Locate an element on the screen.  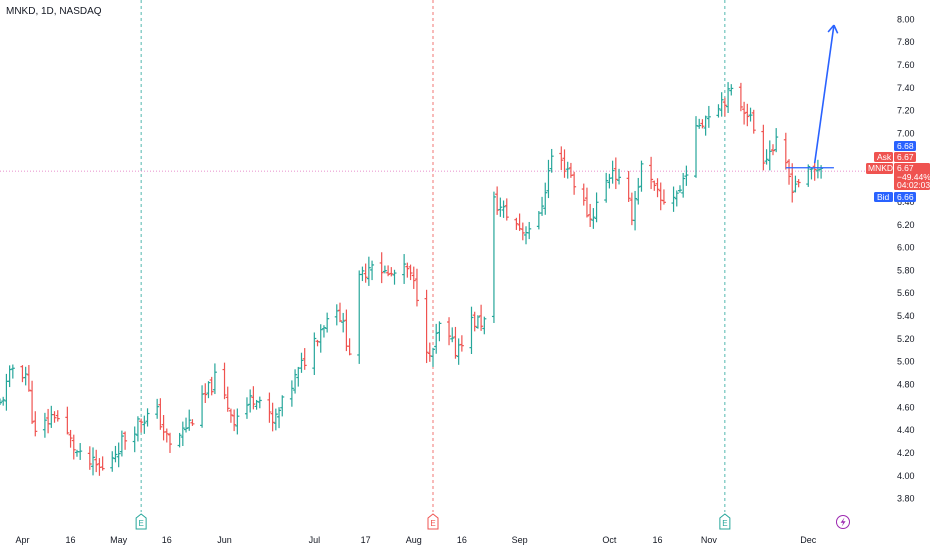
y-tick-label: 7.20 is located at coordinates (906, 111).